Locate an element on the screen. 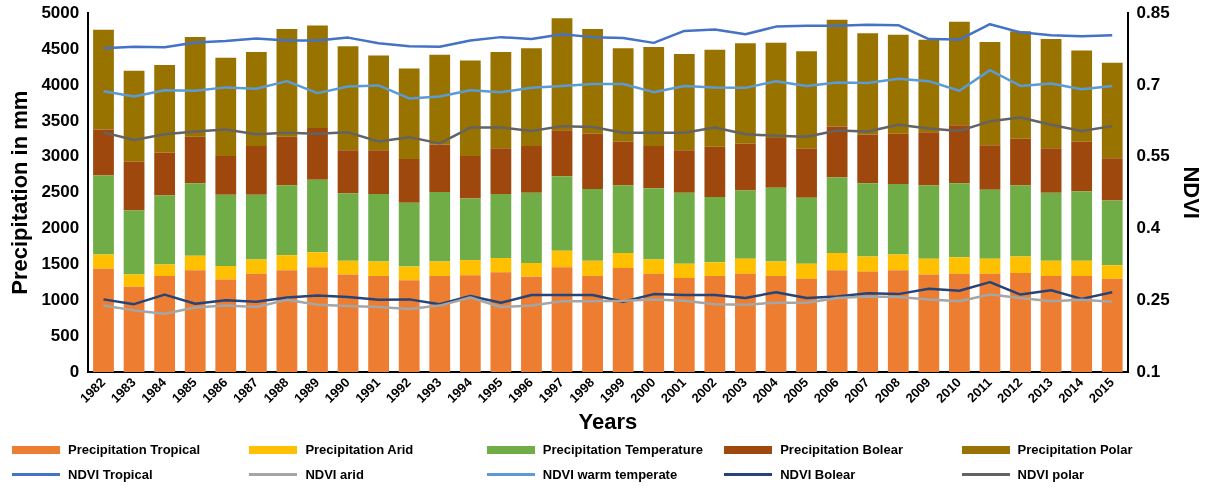  legend-label: Precipitation Temperature is located at coordinates (622, 449).